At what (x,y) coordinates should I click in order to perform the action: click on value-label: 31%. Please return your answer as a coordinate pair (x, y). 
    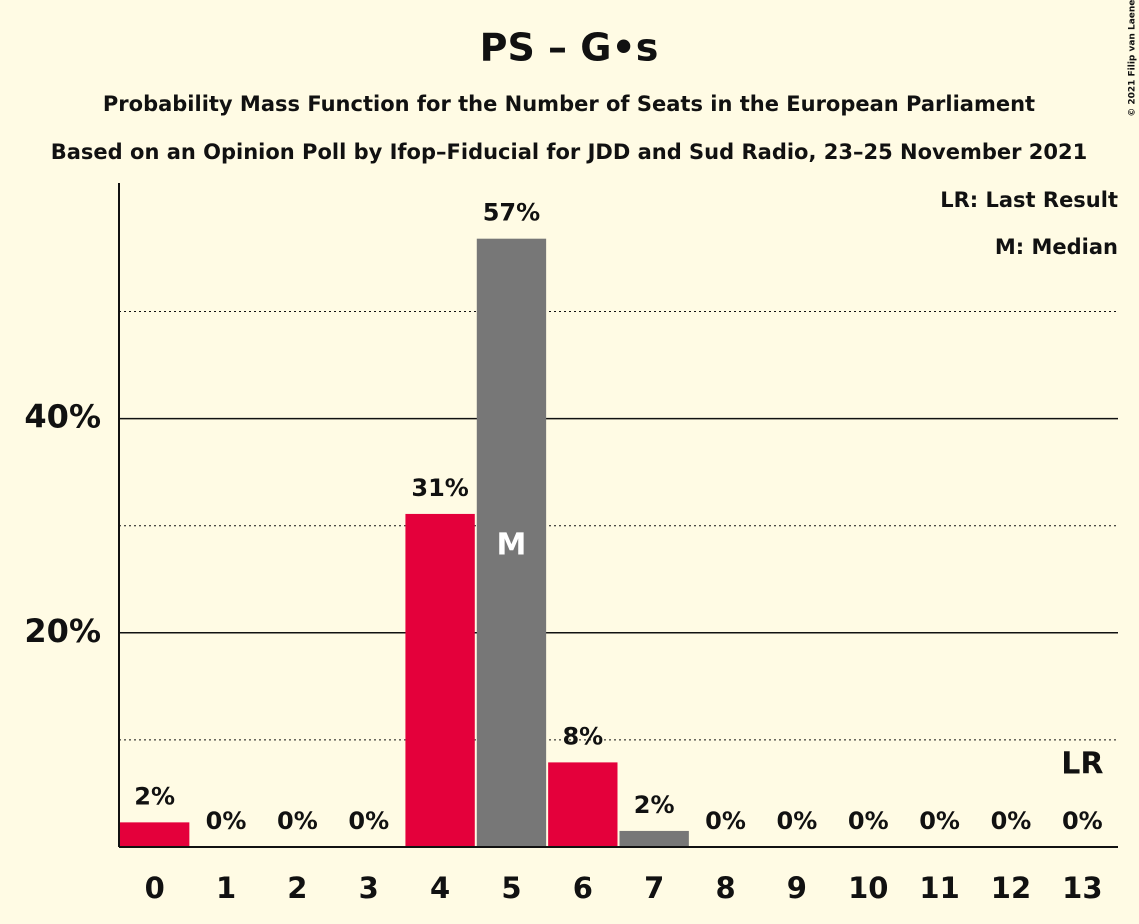
    Looking at the image, I should click on (439, 488).